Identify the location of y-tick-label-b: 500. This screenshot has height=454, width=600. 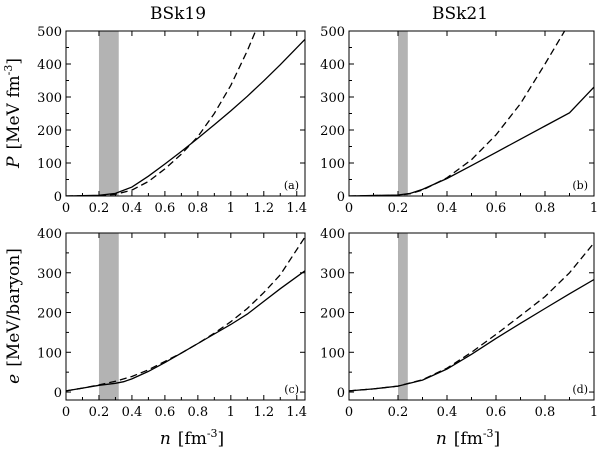
(332, 32).